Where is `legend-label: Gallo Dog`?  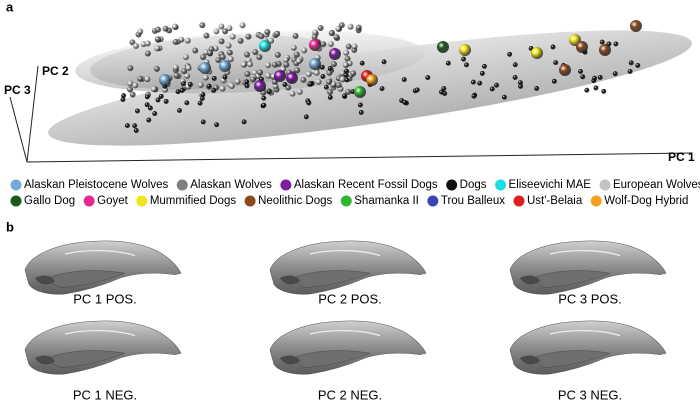 legend-label: Gallo Dog is located at coordinates (49, 201).